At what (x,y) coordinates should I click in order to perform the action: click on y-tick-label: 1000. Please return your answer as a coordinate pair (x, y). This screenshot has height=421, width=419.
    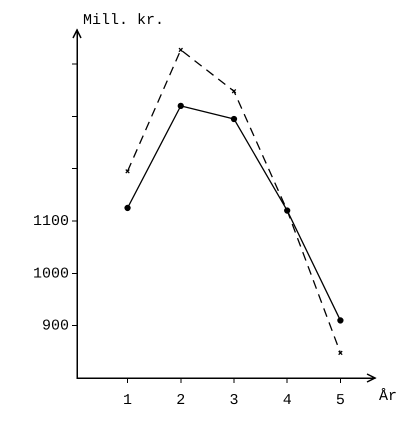
    Looking at the image, I should click on (50, 273).